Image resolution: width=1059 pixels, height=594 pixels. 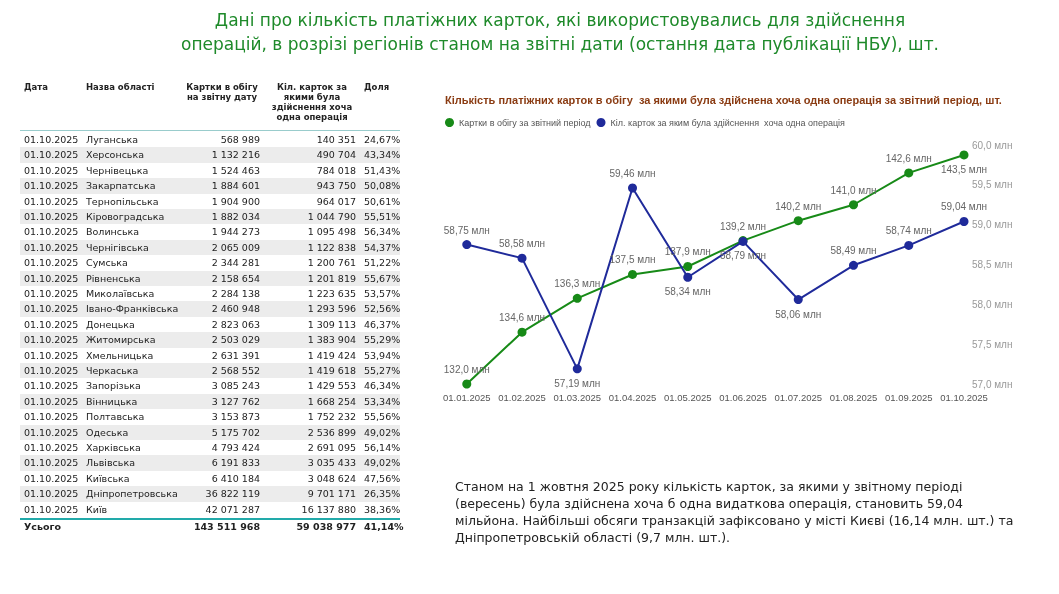 What do you see at coordinates (312, 102) in the screenshot?
I see `text: Кіл. карток за якими була здійснення хоча одна операція` at bounding box center [312, 102].